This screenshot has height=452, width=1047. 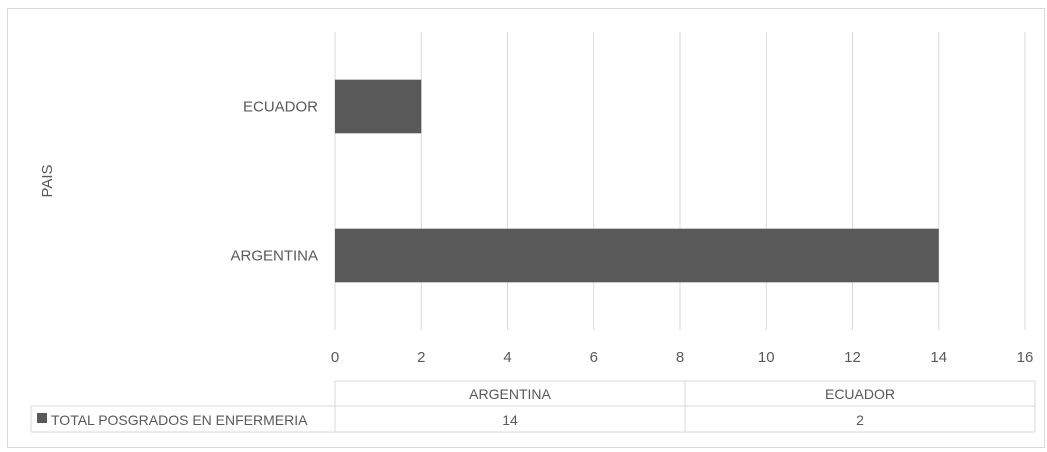 I want to click on x-tick-label: 4, so click(x=507, y=357).